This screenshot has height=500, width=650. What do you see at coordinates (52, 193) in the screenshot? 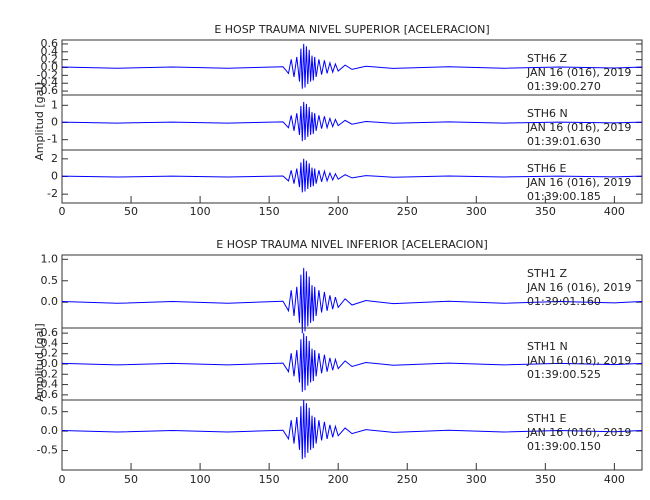
I see `y-tick-label: -2` at bounding box center [52, 193].